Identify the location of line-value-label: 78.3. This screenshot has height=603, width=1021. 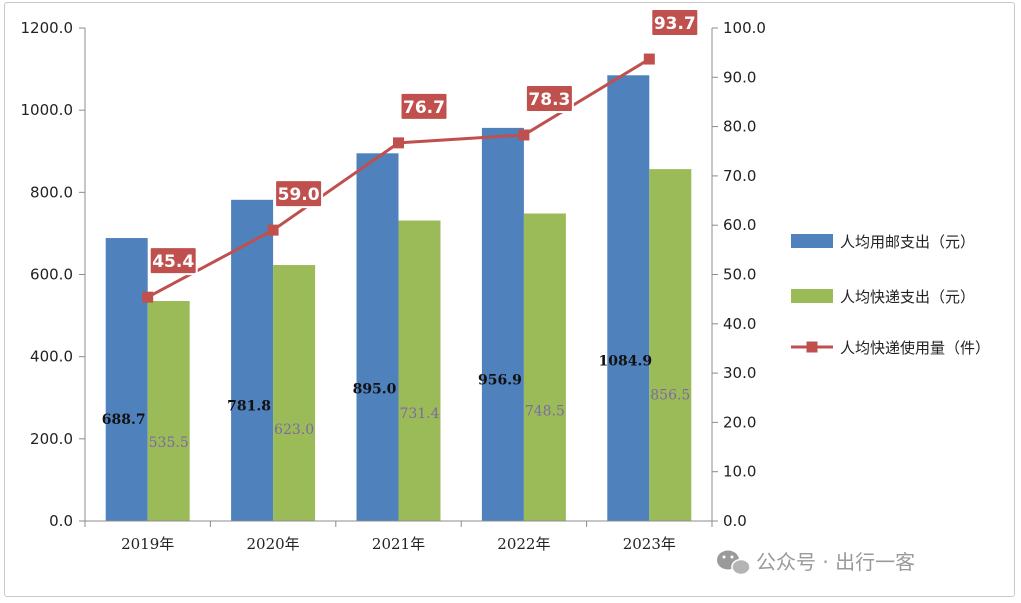
(549, 100).